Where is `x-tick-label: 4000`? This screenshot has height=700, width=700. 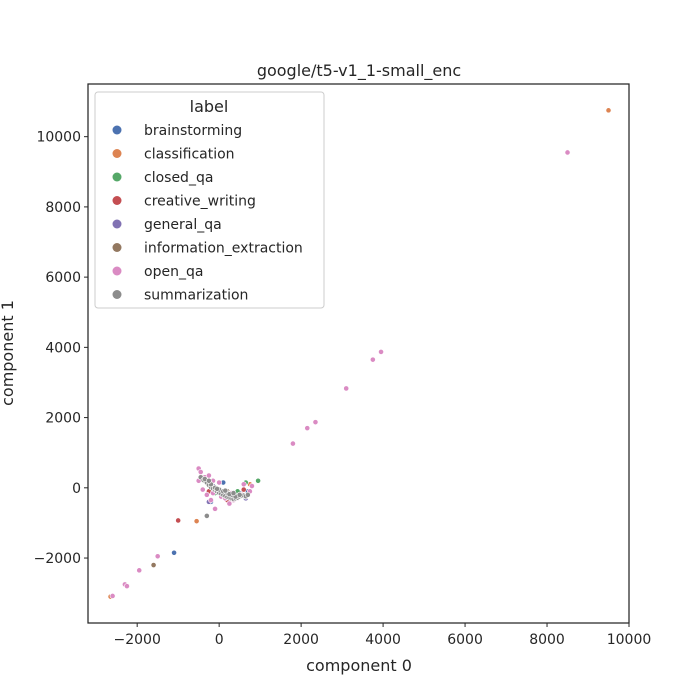
x-tick-label: 4000 is located at coordinates (383, 640).